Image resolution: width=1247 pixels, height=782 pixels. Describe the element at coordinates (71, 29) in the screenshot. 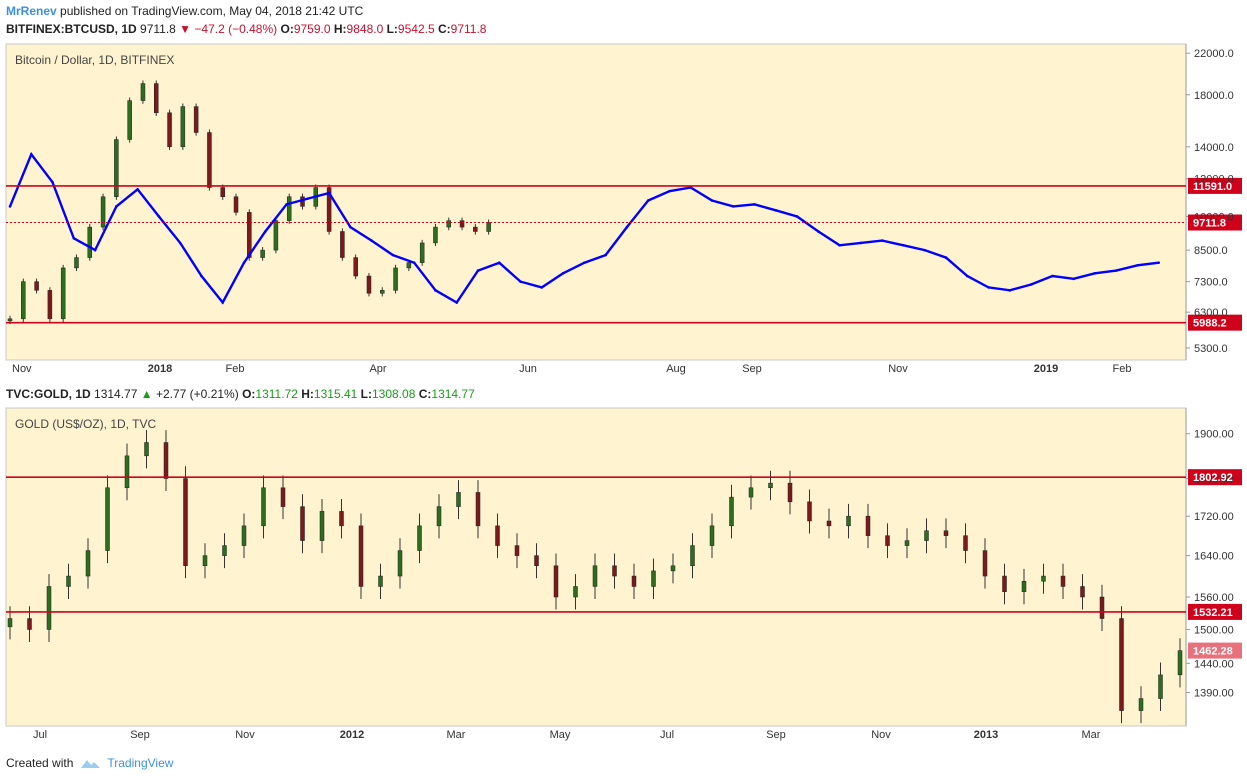

I see `btc-symbol: BITFINEX:BTCUSD, 1D` at that location.